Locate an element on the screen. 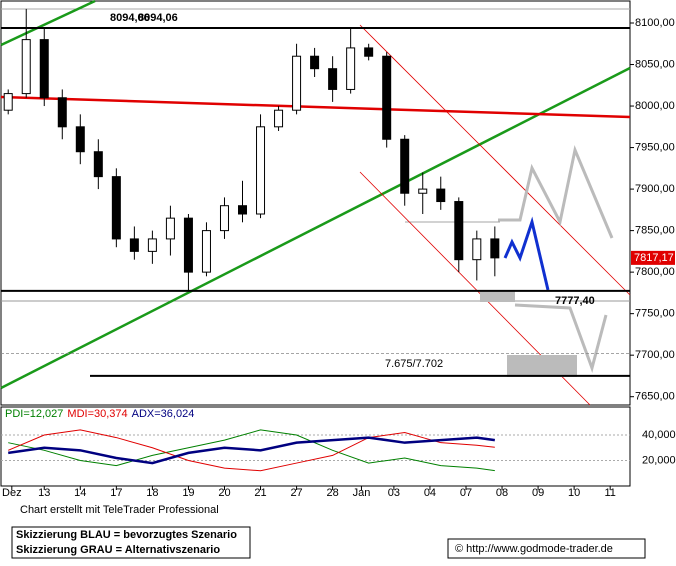 This screenshot has width=676, height=566. x-tick-label: Jan is located at coordinates (362, 493).